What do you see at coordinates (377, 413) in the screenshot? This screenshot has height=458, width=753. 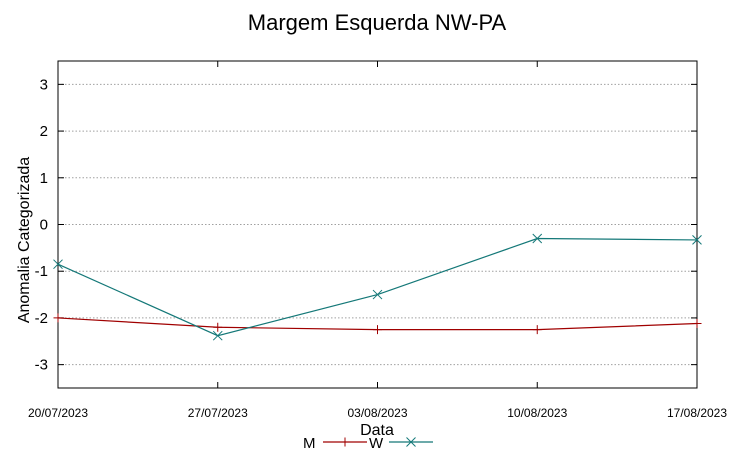 I see `x-tick-label: 03/08/2023` at bounding box center [377, 413].